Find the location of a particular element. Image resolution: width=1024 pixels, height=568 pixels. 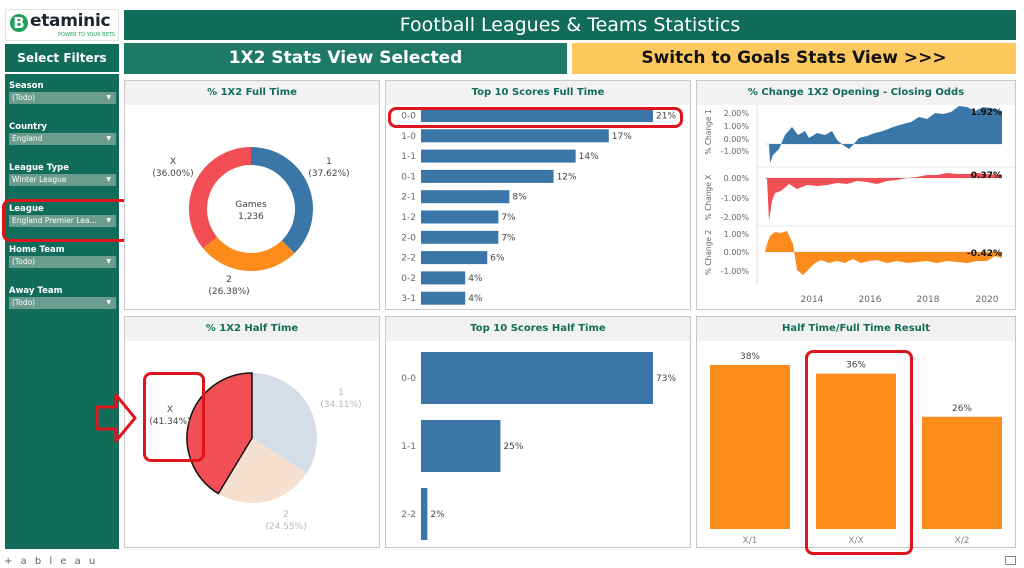

pie-slice-home is located at coordinates (284, 423).